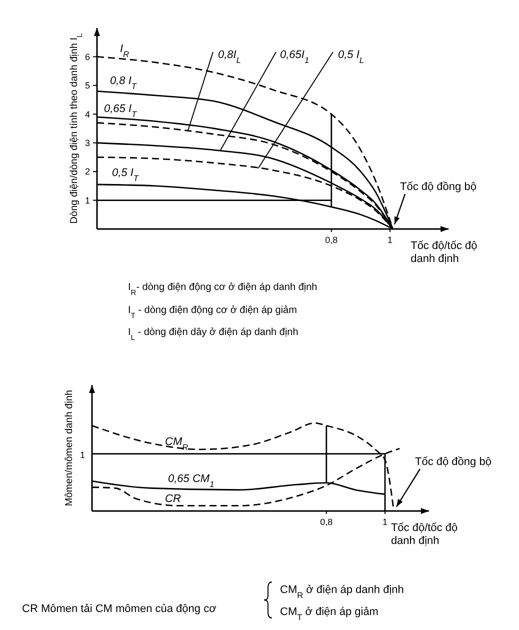 Image resolution: width=519 pixels, height=630 pixels. Describe the element at coordinates (124, 82) in the screenshot. I see `series-label: 0,8 I$_{T}$` at that location.